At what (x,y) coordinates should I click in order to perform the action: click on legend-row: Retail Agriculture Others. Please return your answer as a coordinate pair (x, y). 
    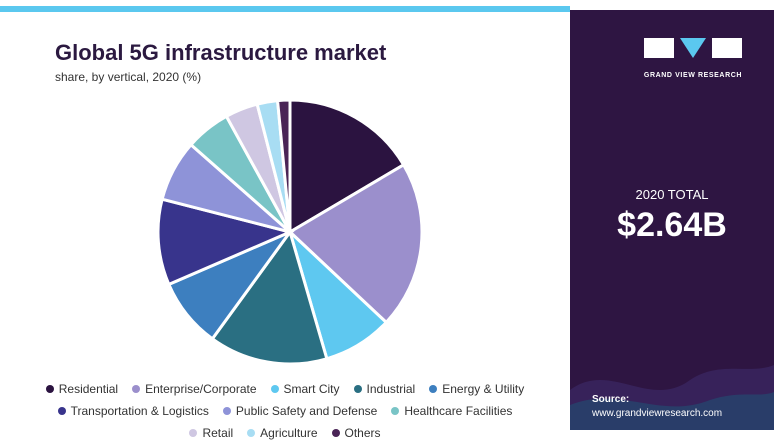
    Looking at the image, I should click on (285, 433).